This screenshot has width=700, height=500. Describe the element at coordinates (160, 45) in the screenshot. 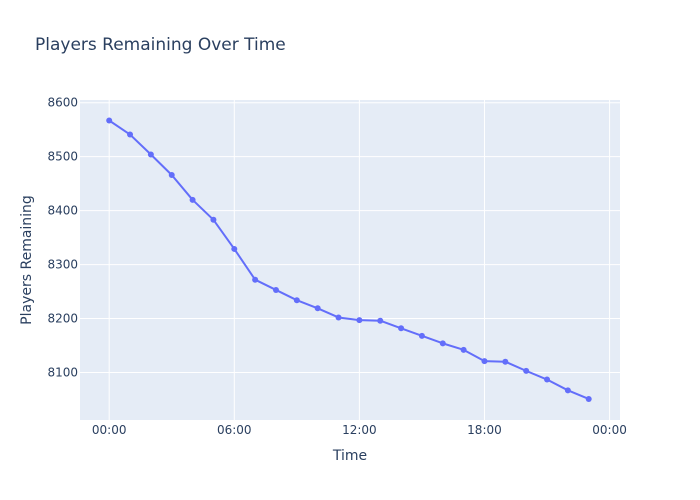

I see `chart-title: Players Remaining Over Time` at that location.